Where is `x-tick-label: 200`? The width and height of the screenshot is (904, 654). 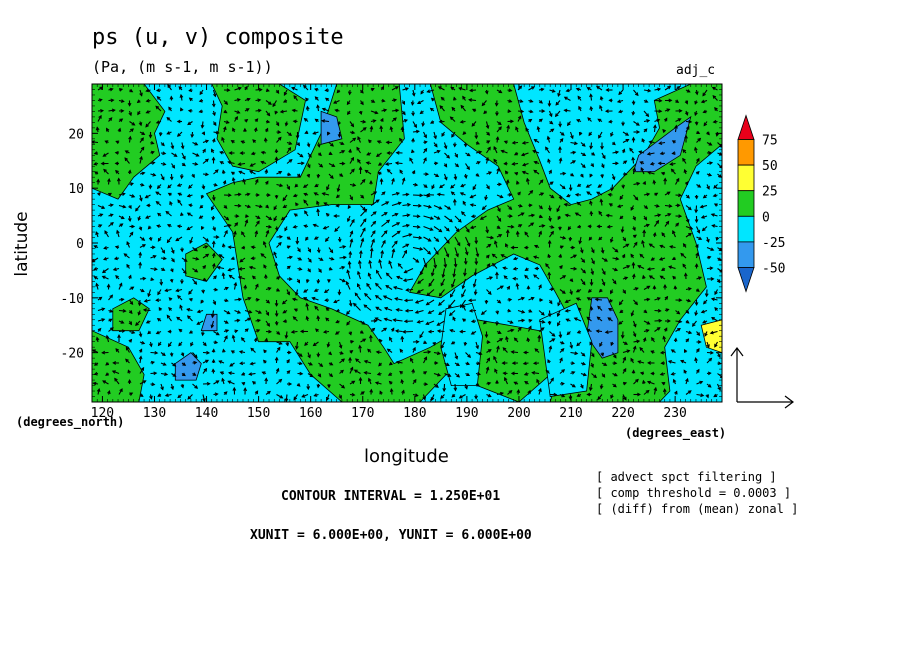
x-tick-label: 200 is located at coordinates (518, 413).